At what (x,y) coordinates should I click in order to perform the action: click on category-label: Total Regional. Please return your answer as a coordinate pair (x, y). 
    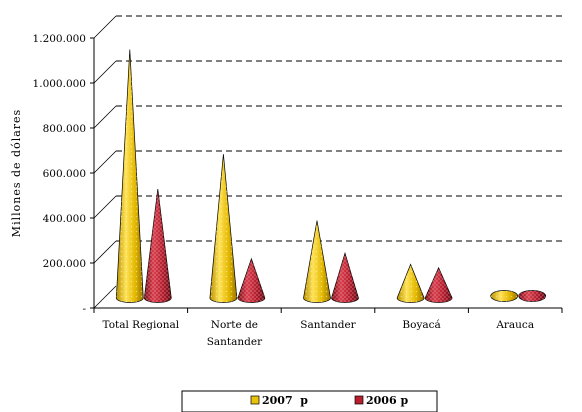
    Looking at the image, I should click on (141, 325).